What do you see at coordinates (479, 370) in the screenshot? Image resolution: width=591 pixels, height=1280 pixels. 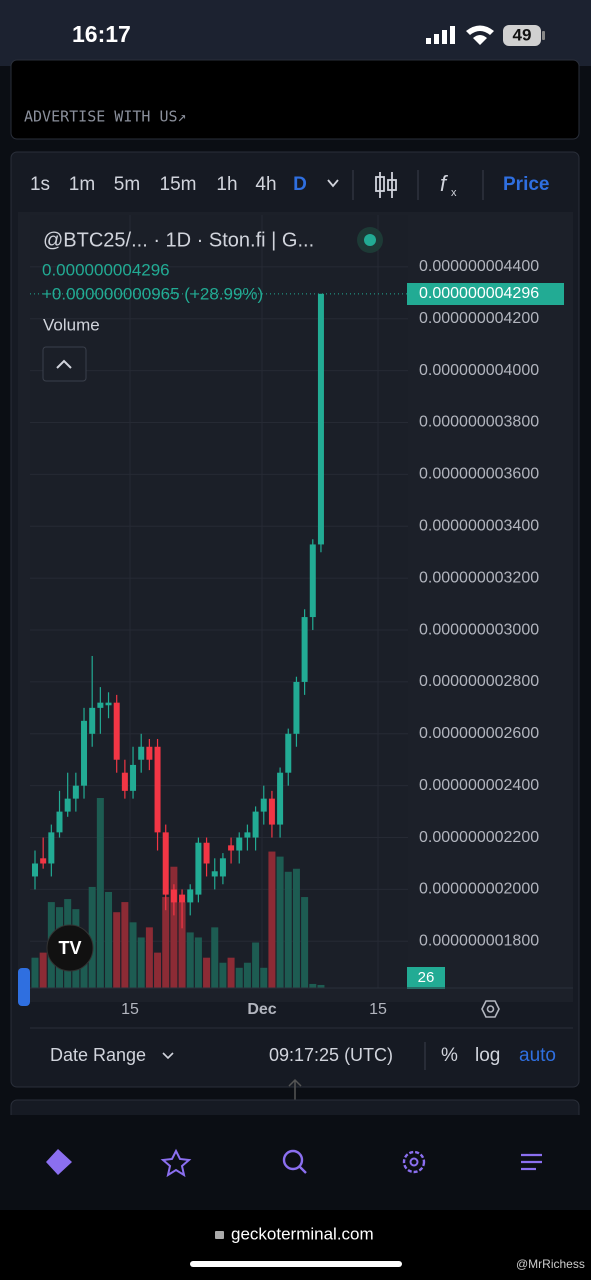 I see `y-tick-label: 0.000000004000` at bounding box center [479, 370].